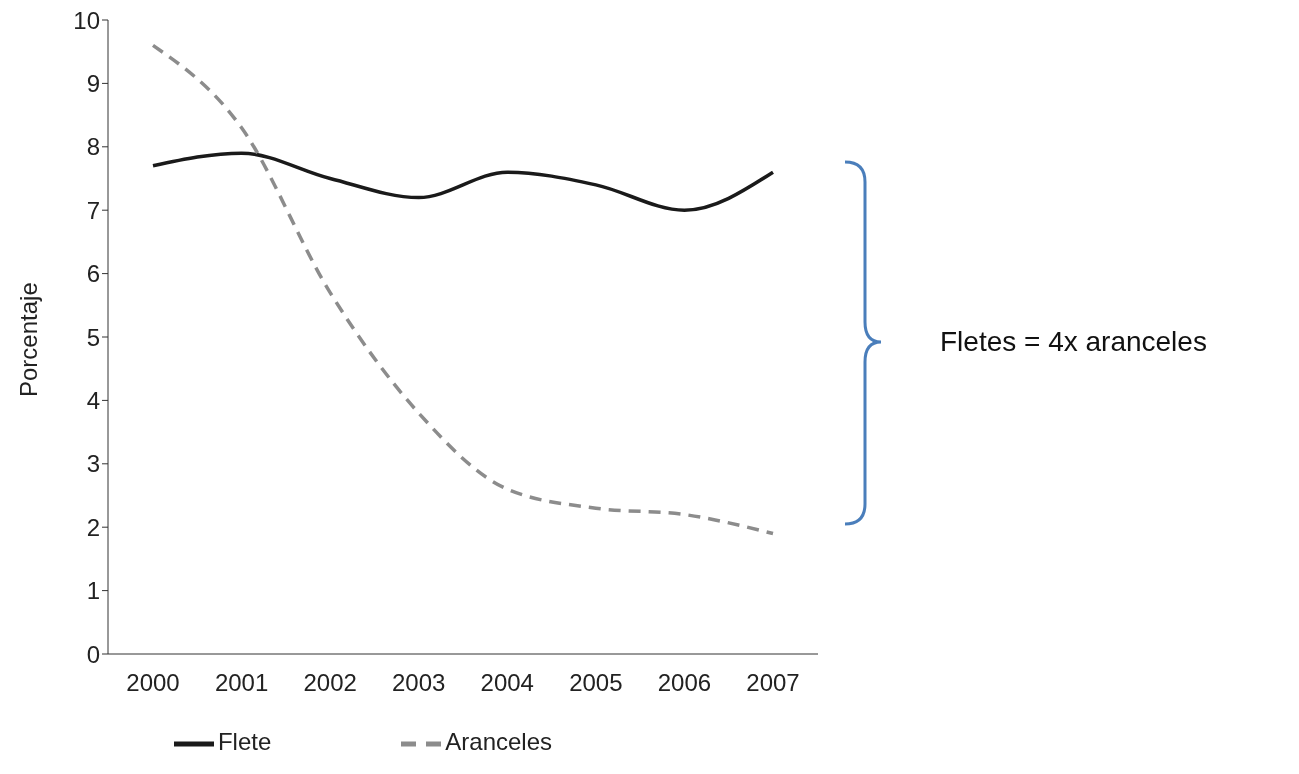  I want to click on x-tick-label: 2005, so click(596, 683).